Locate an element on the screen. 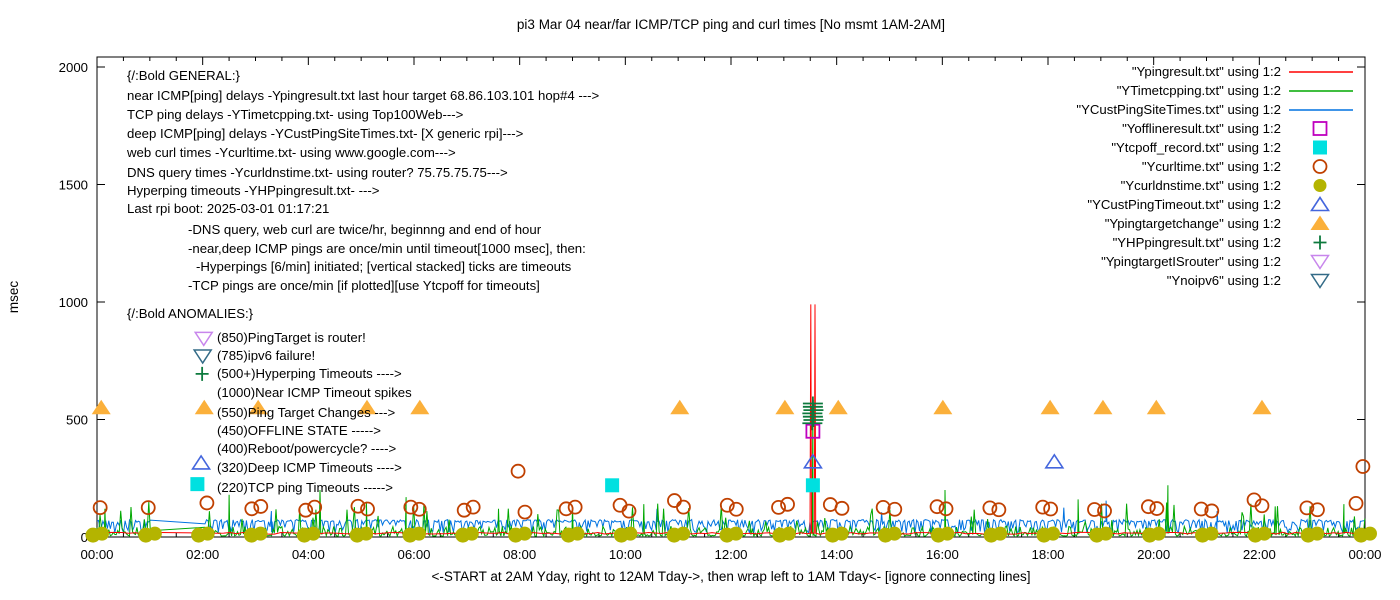 Image resolution: width=1400 pixels, height=600 pixels. x-tick-label: 08:00 is located at coordinates (519, 554).